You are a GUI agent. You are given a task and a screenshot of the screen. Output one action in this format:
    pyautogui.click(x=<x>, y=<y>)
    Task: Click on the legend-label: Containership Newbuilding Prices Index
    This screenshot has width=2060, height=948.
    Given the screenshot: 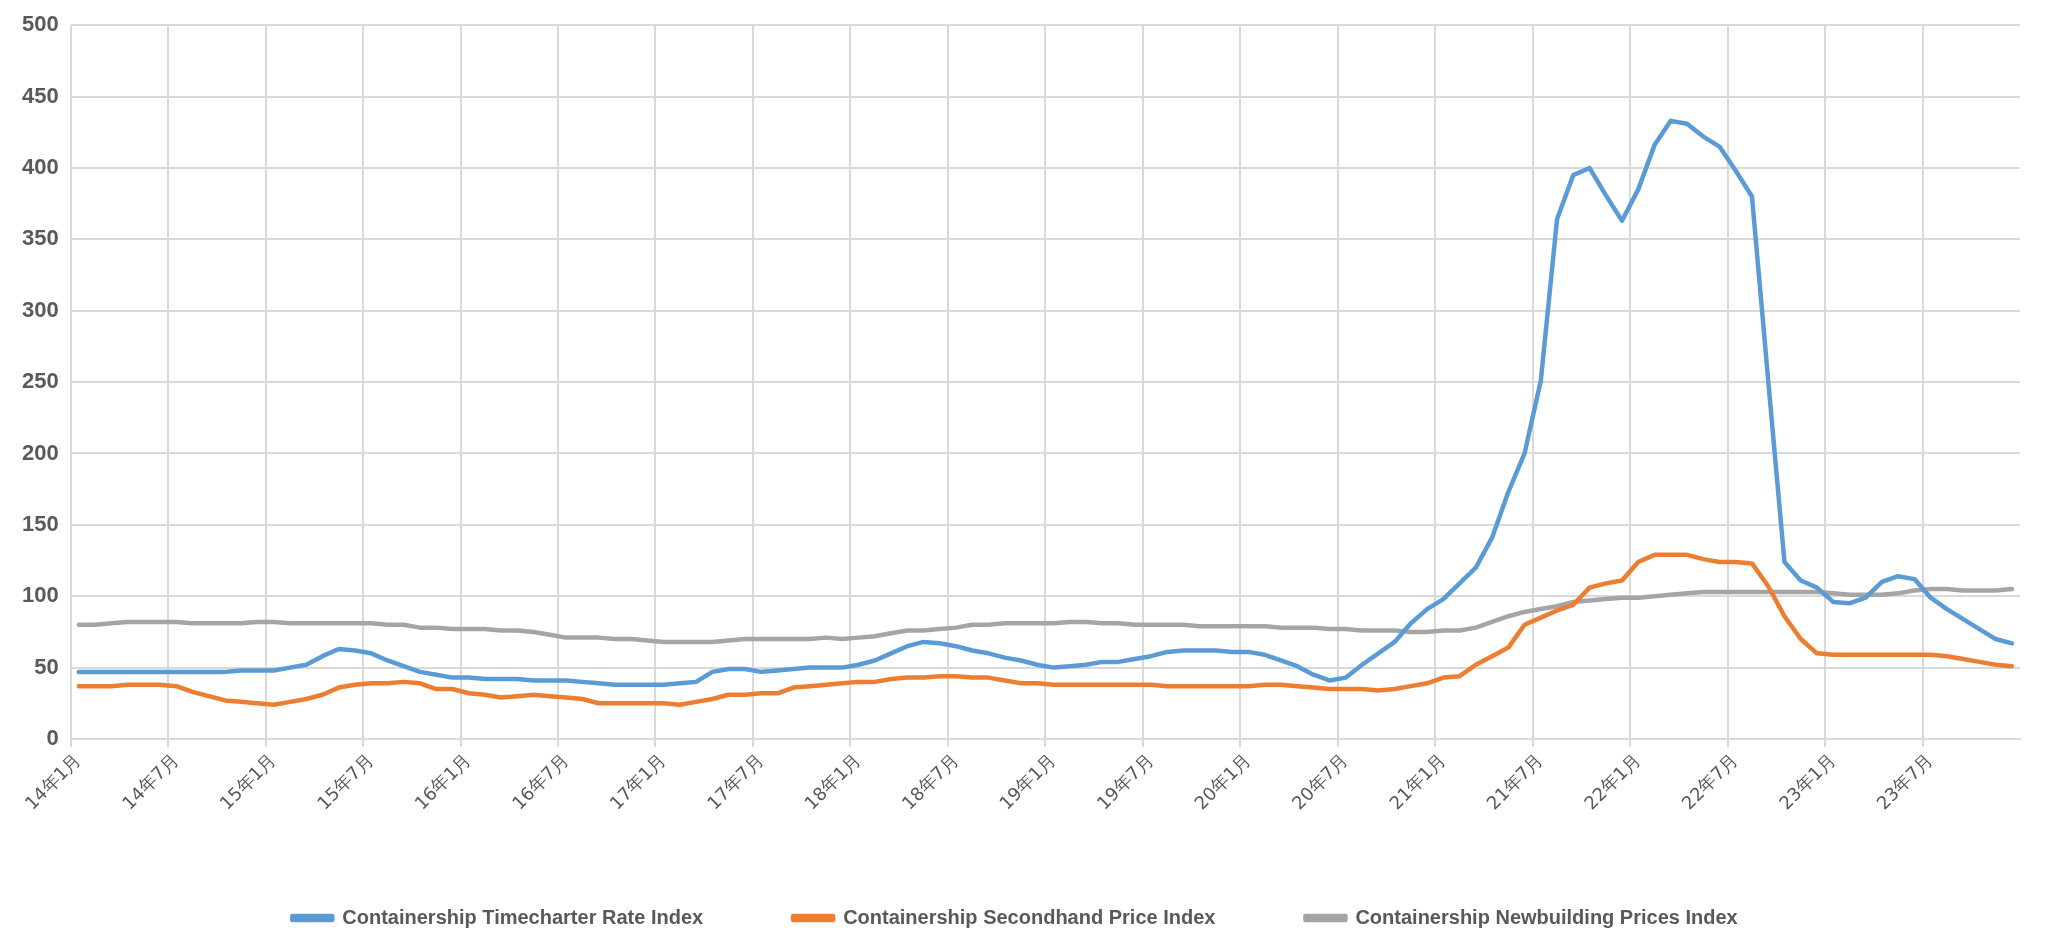 What is the action you would take?
    pyautogui.click(x=1546, y=916)
    